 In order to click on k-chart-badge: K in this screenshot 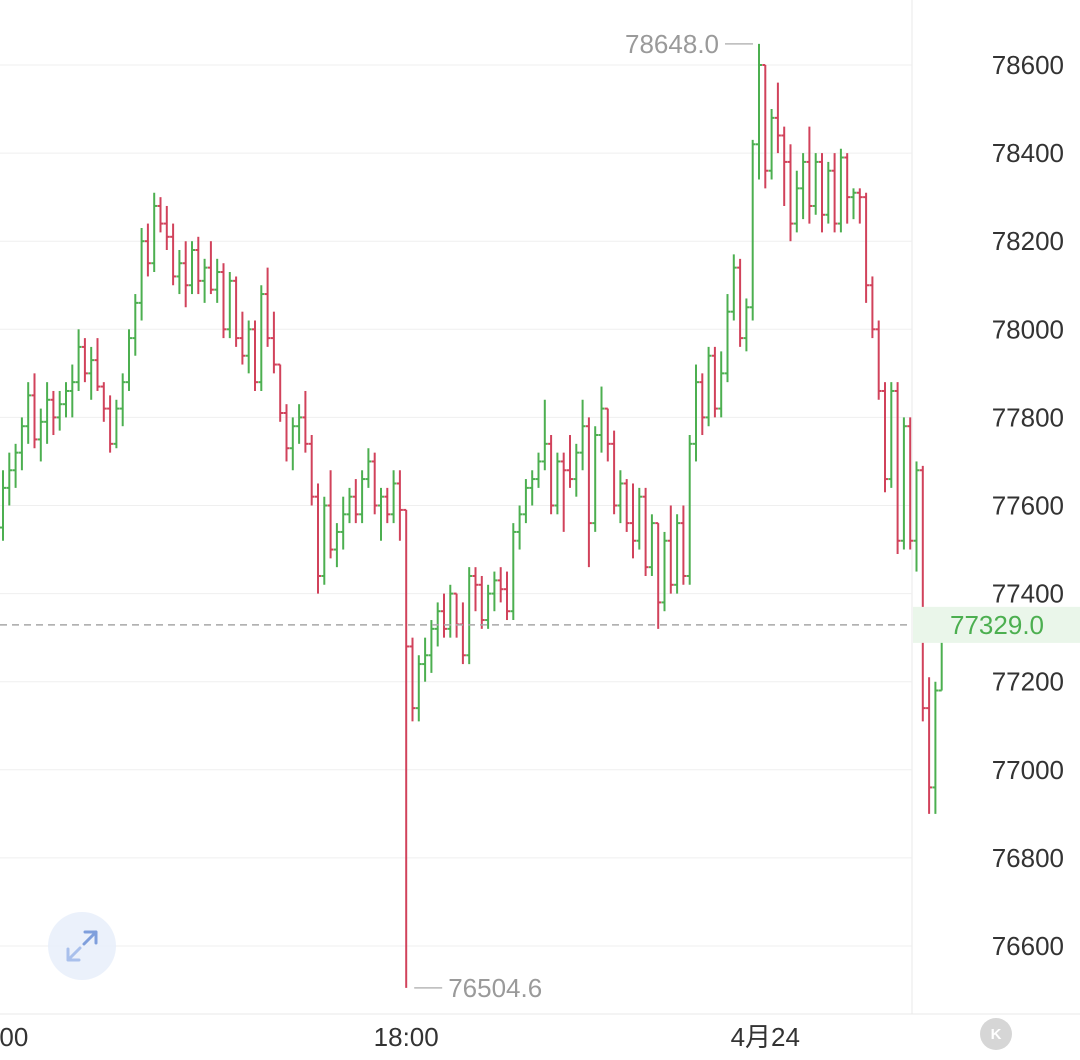, I will do `click(996, 1034)`.